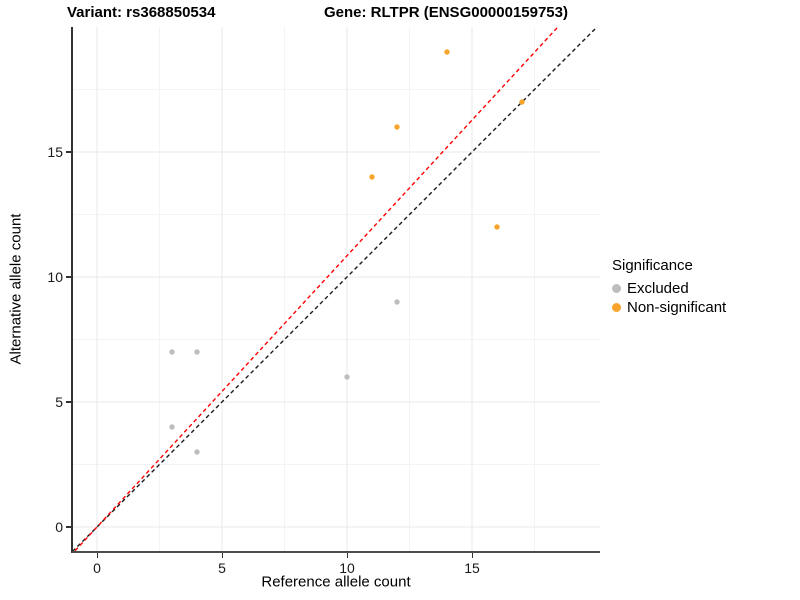  I want to click on x-tick-label: 15, so click(472, 568).